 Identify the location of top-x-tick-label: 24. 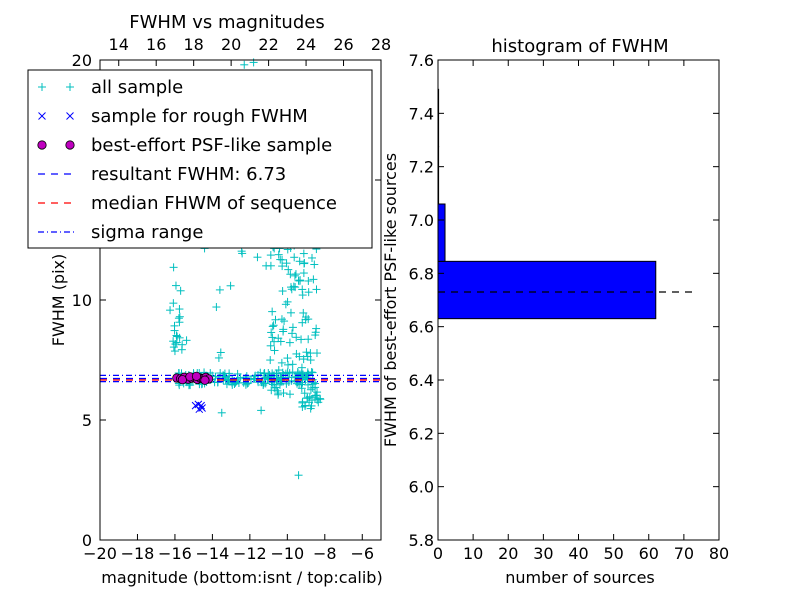
(306, 44).